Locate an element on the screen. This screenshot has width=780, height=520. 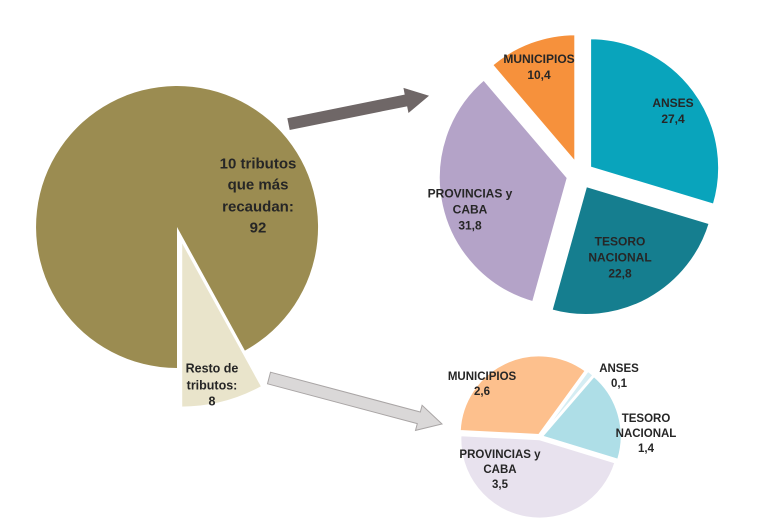
pie-slice-bottom-detail-pie-anses is located at coordinates (567, 403).